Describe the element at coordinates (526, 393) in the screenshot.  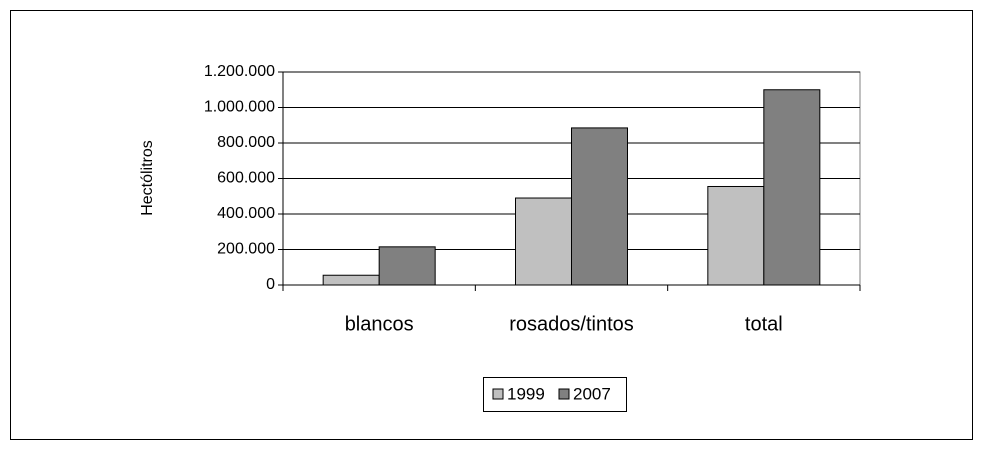
I see `legend-label: 1999` at that location.